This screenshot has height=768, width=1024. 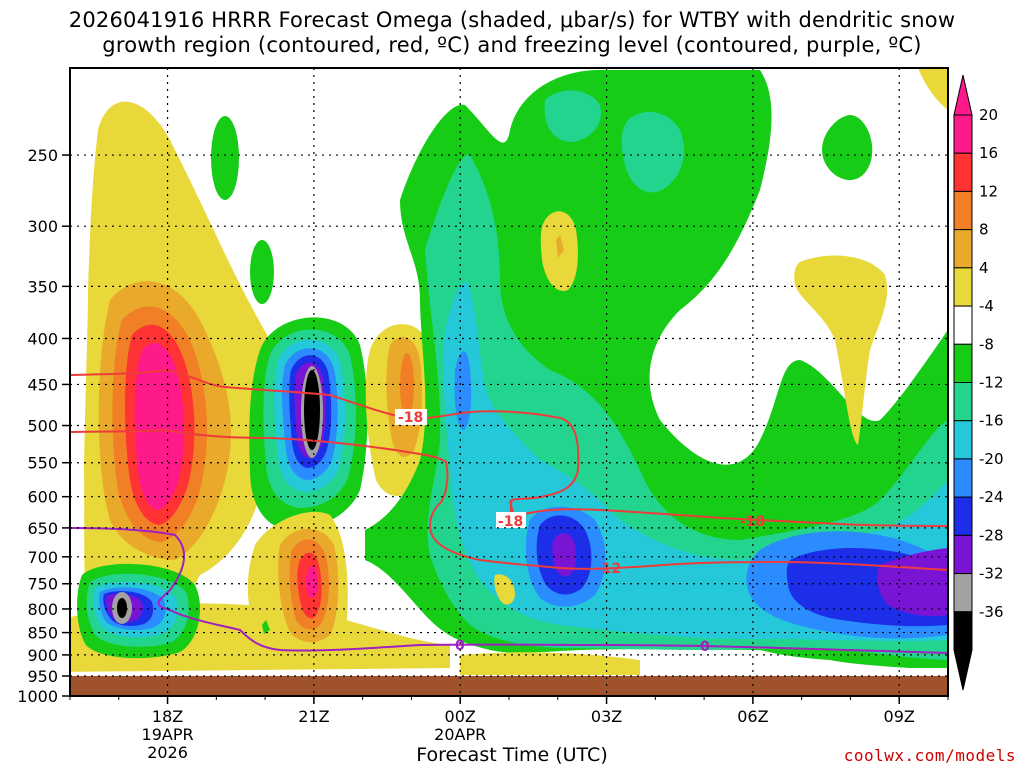 I want to click on x-tick-label: 06Z, so click(x=752, y=716).